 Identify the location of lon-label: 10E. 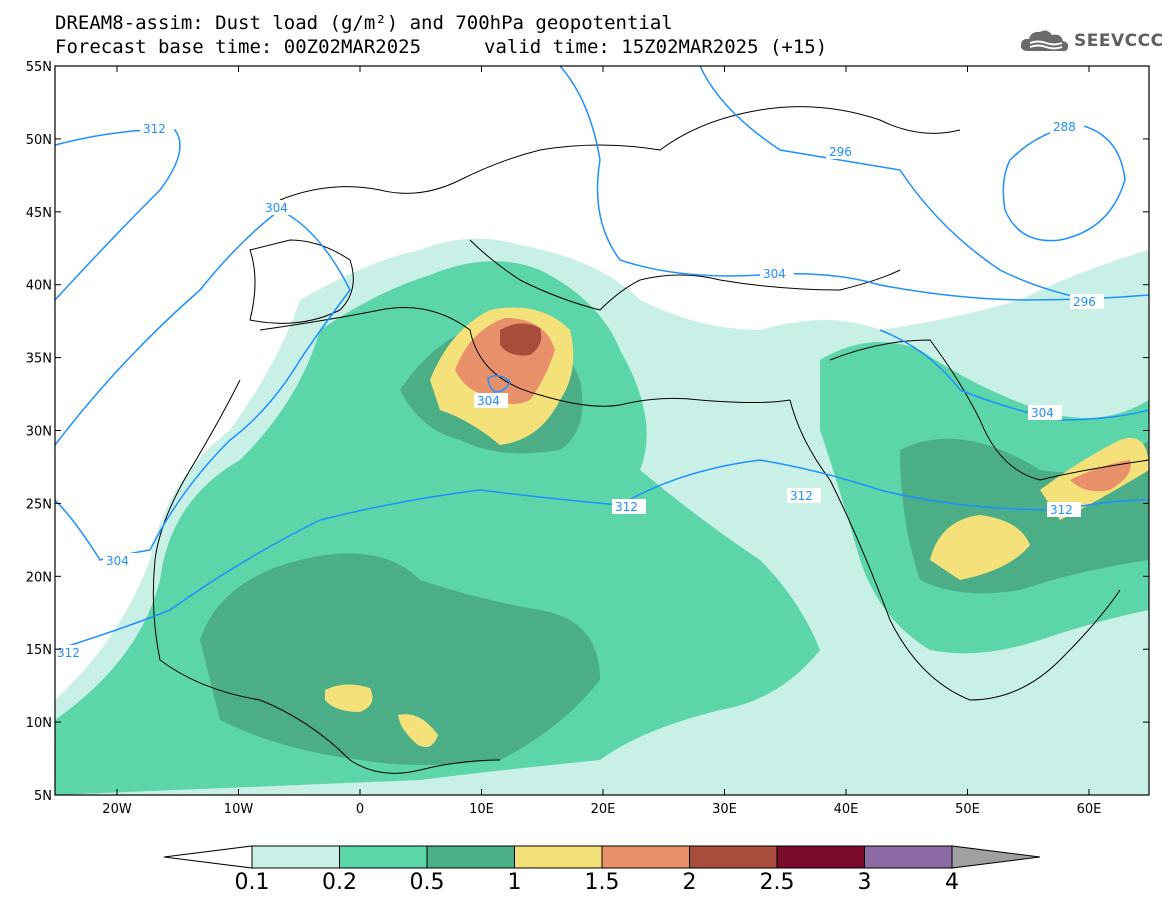
(481, 809).